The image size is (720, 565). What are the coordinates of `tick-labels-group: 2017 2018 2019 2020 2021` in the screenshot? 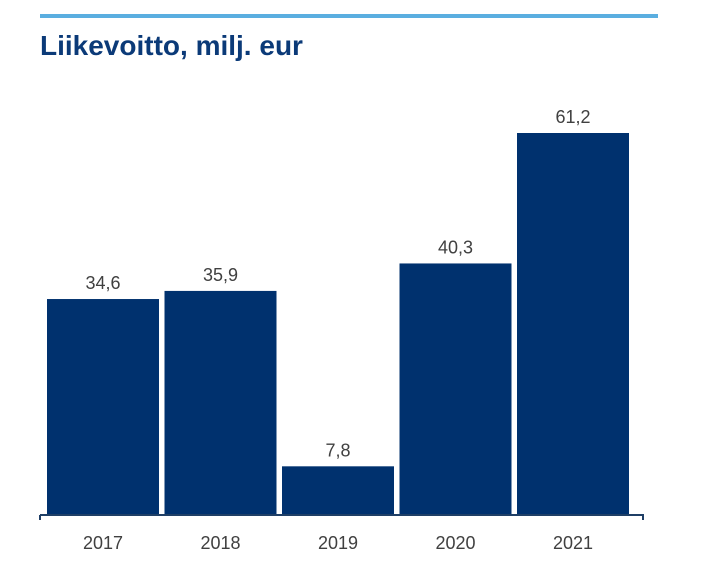 It's located at (341, 534).